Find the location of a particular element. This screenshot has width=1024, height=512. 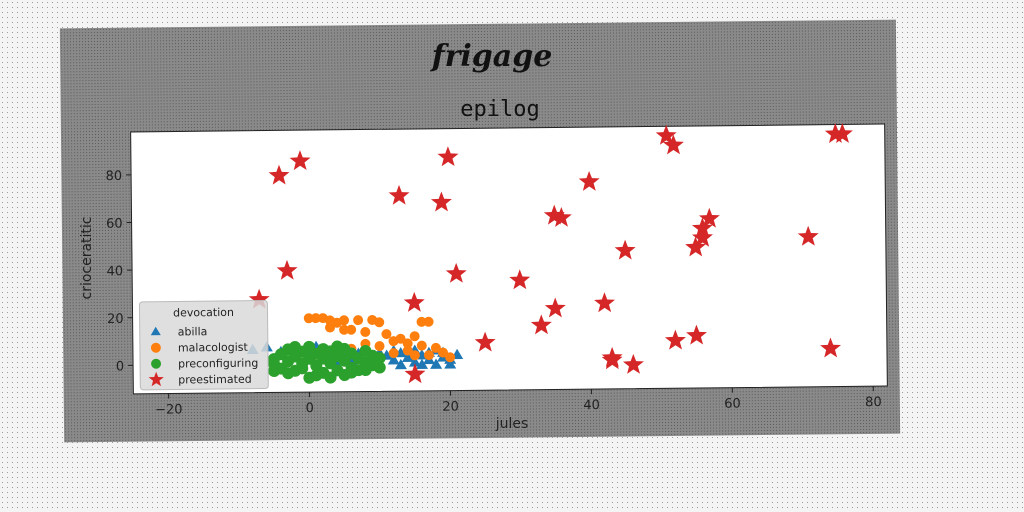

y-tick-label: 40 is located at coordinates (114, 271).